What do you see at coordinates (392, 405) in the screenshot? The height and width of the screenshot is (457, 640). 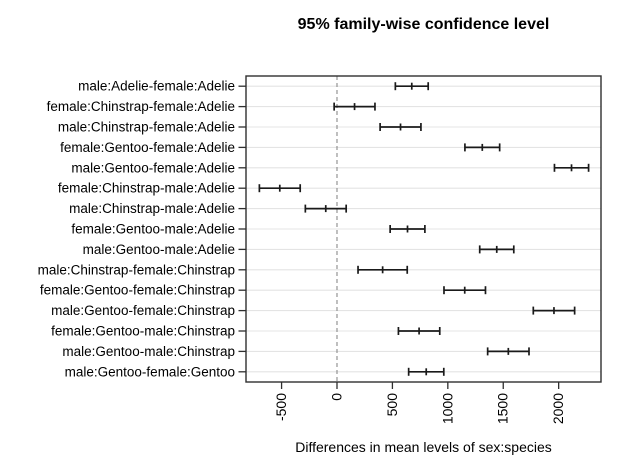 I see `x-axis-tick-label: 500` at bounding box center [392, 405].